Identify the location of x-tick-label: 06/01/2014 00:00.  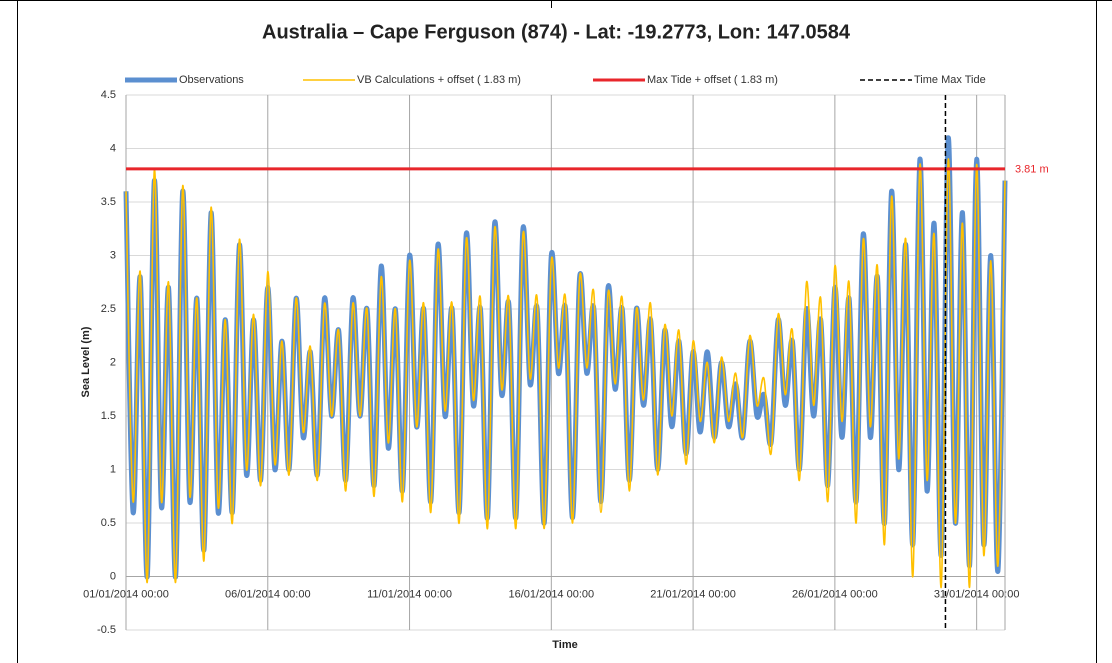
(268, 594).